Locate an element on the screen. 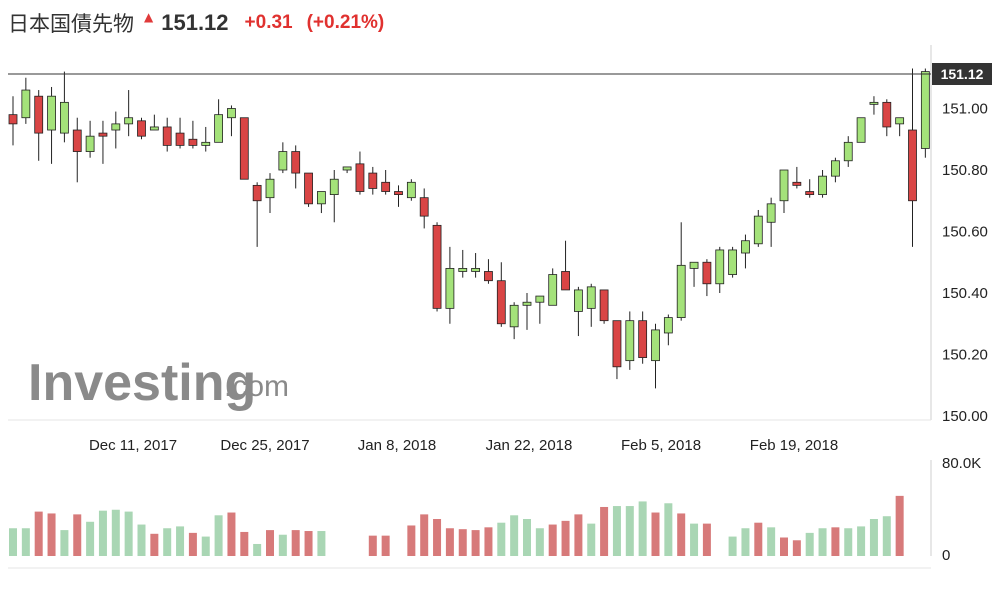 Image resolution: width=1004 pixels, height=594 pixels. volume-tick-label: 0 is located at coordinates (946, 555).